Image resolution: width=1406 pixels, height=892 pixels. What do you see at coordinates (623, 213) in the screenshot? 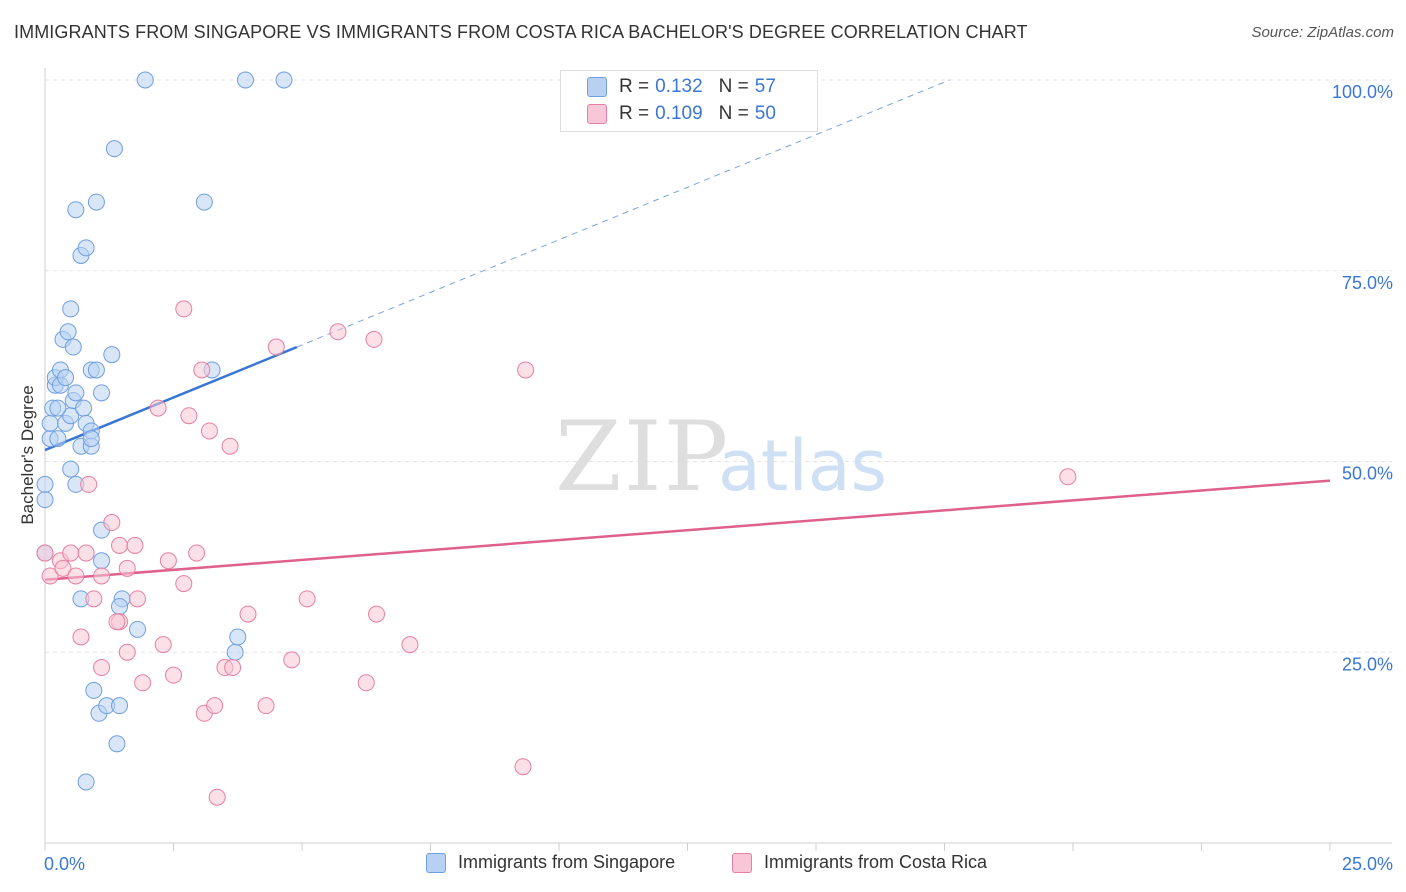
I see `trend-line-singapore-extended` at bounding box center [623, 213].